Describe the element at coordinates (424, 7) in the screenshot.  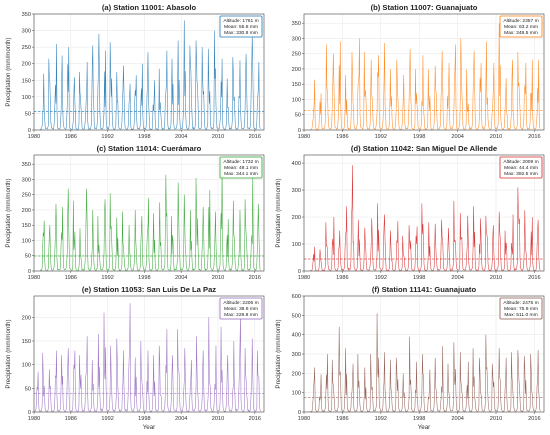
I see `panel-title: (b) Station 11007: Guanajuato` at that location.